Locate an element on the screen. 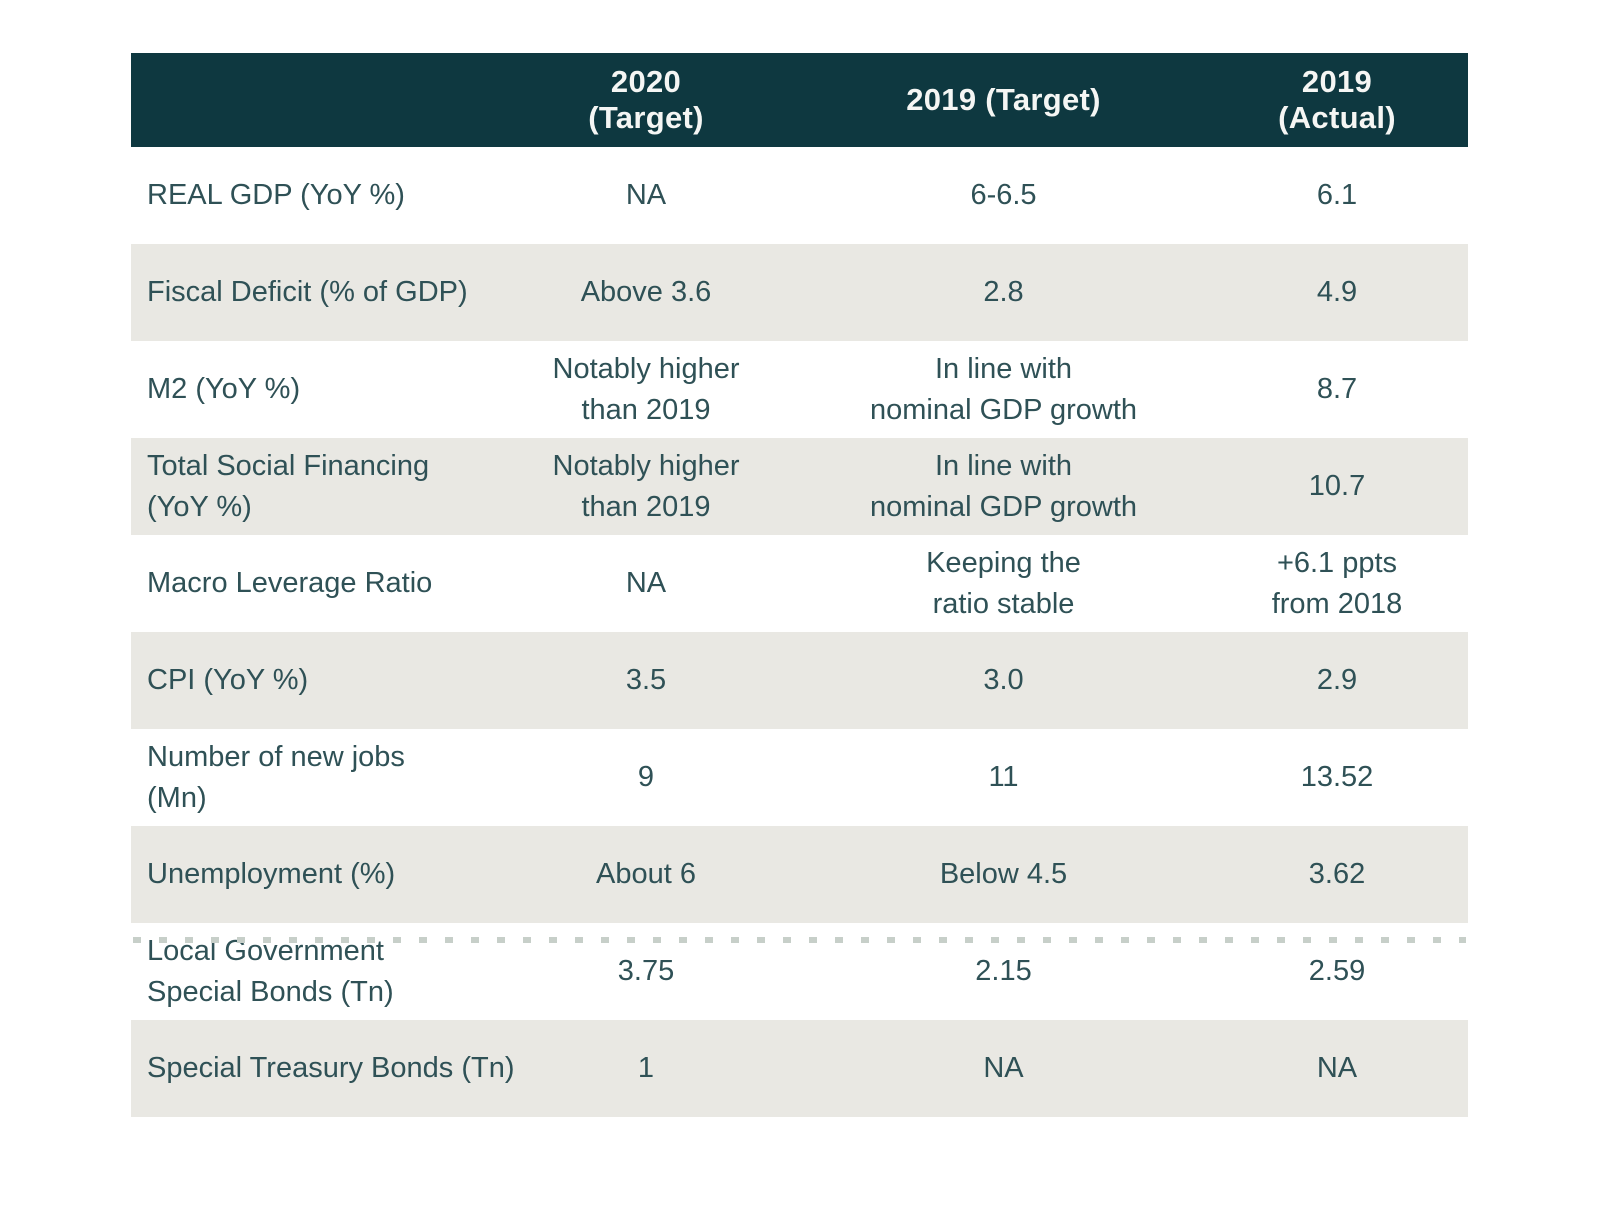 The width and height of the screenshot is (1600, 1218). table-row: Fiscal Deficit (% of GDP) Above 3.6 2.8 4.9 is located at coordinates (799, 292).